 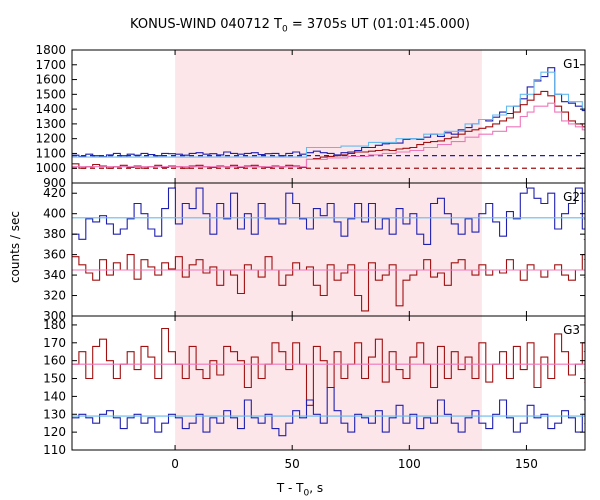 I want to click on y-tick-label: 1800, so click(x=50, y=50).